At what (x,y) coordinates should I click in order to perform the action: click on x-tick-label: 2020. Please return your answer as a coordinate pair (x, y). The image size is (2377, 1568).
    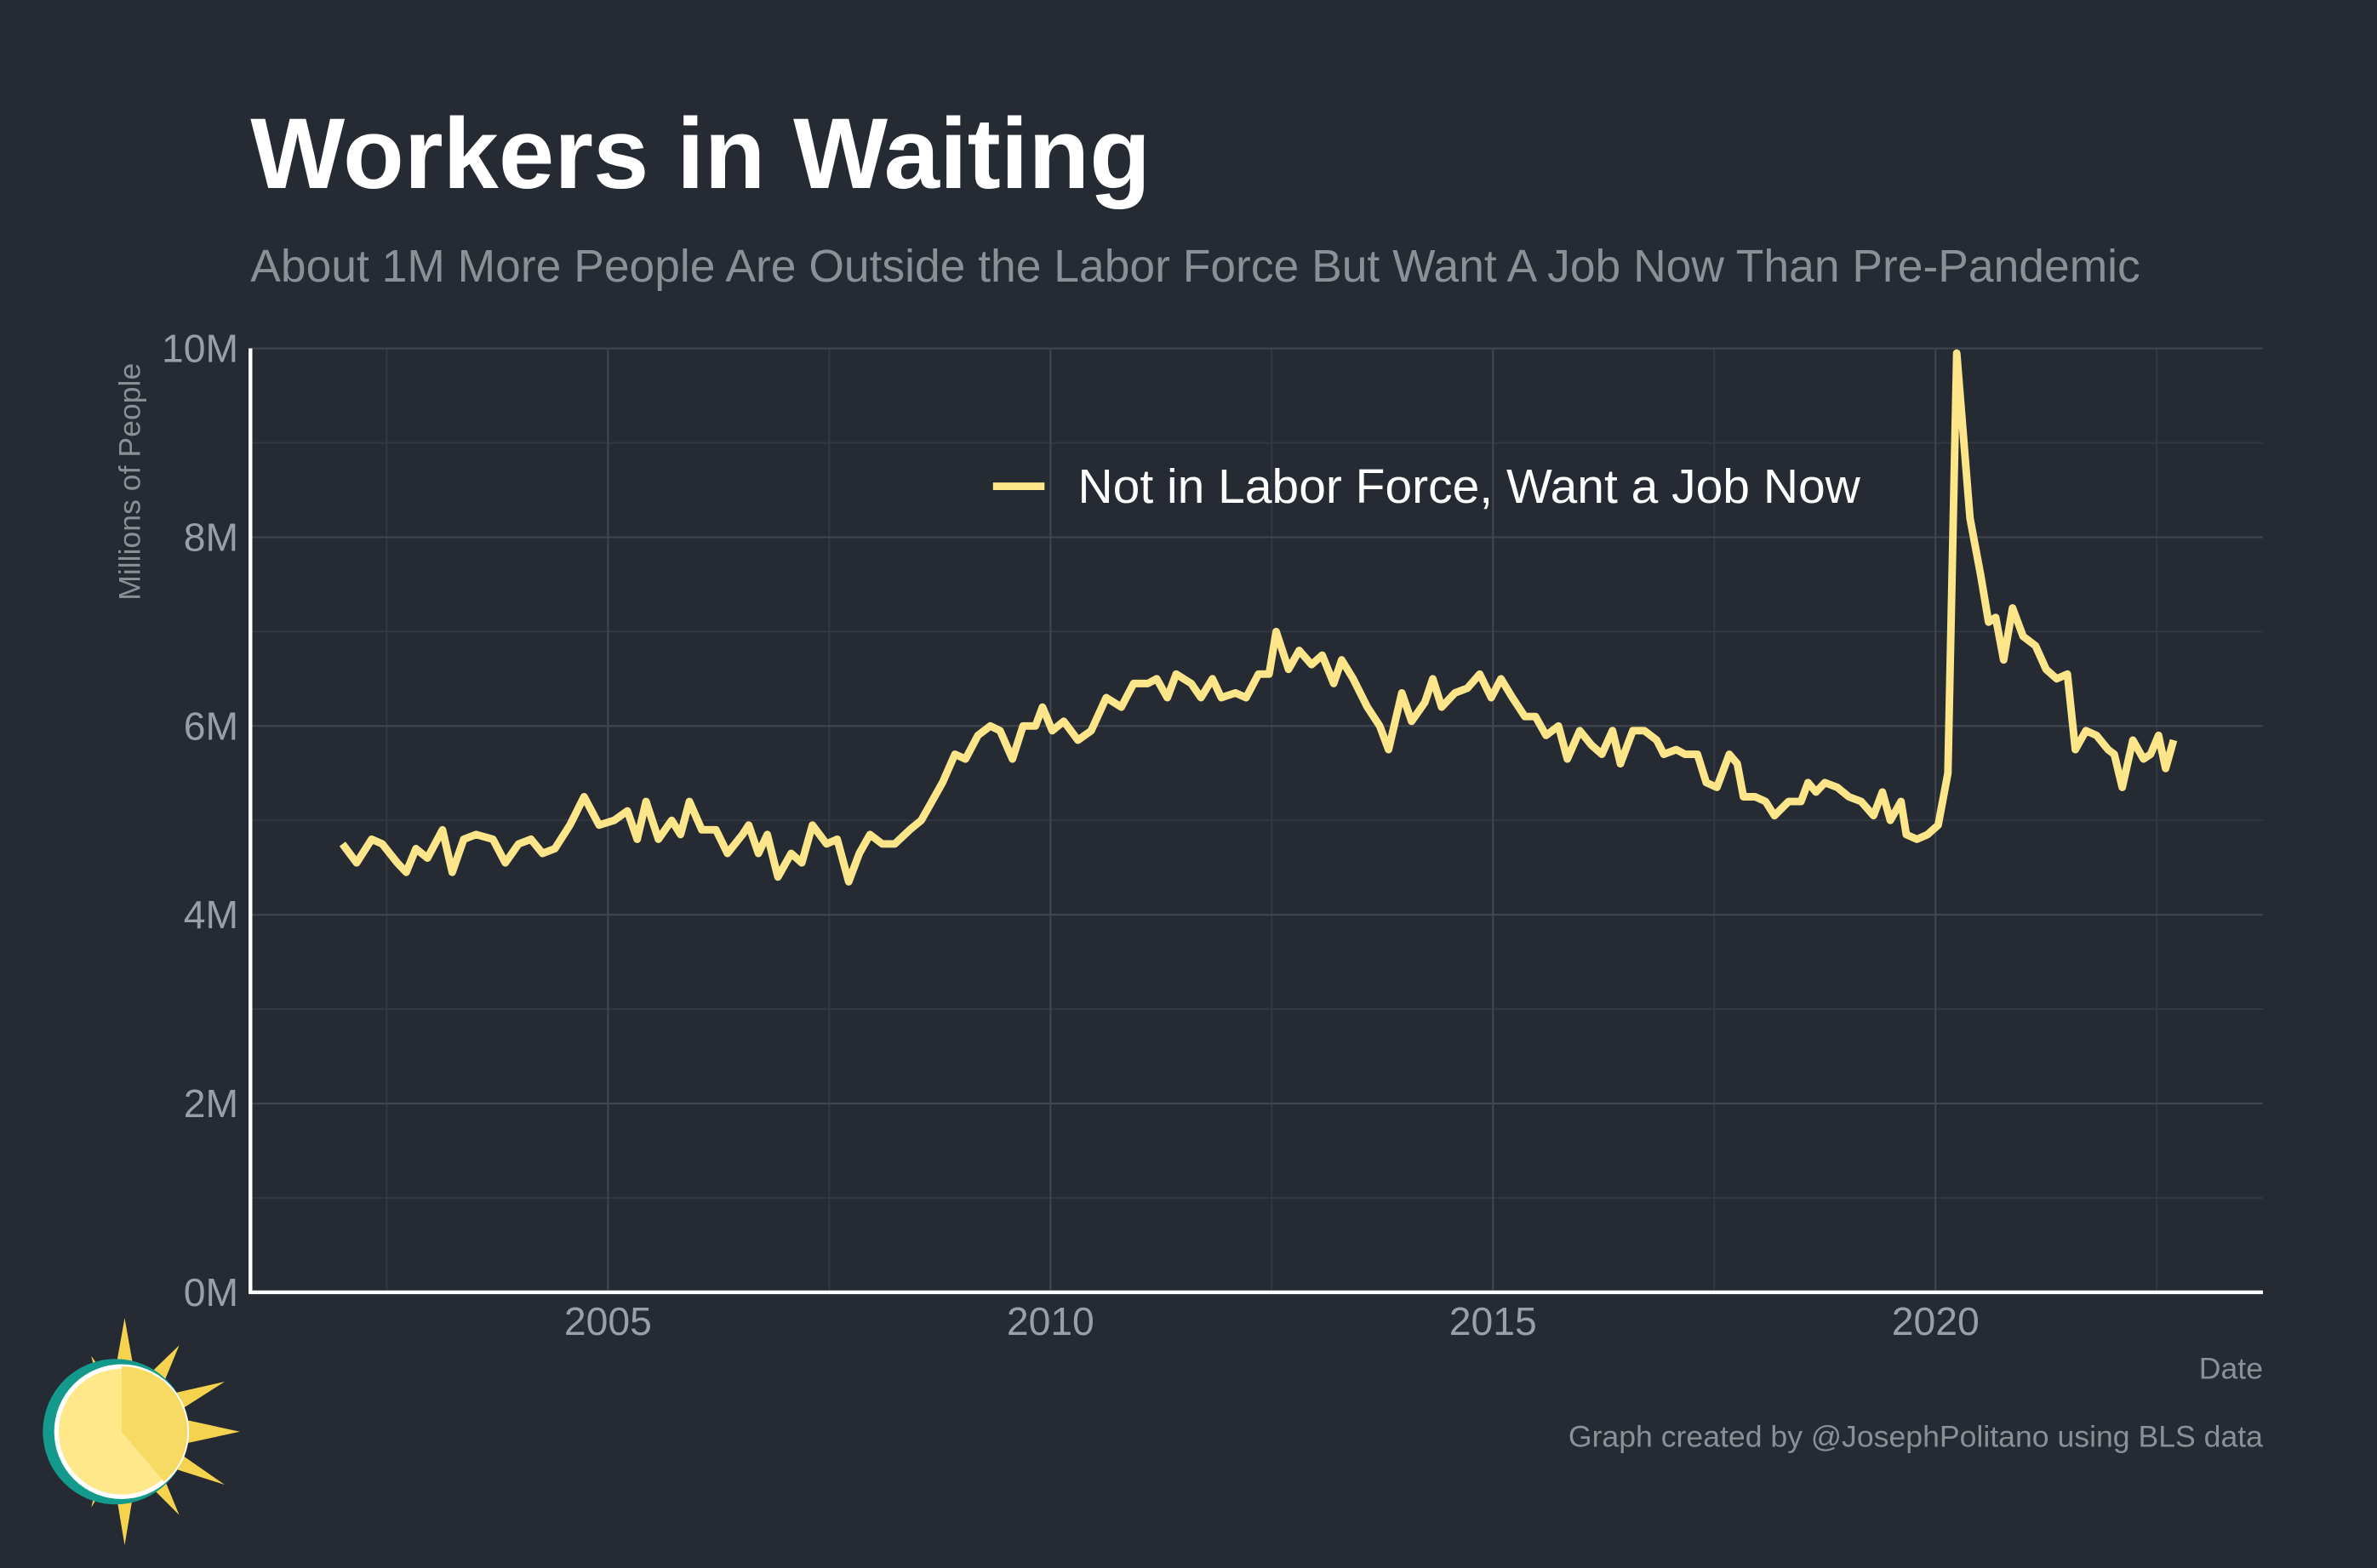
    Looking at the image, I should click on (1936, 1321).